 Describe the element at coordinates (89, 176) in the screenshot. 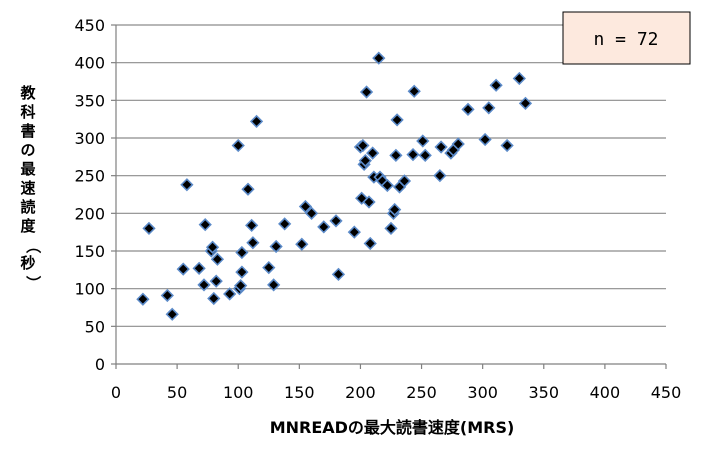

I see `y-tick-label: 250` at that location.